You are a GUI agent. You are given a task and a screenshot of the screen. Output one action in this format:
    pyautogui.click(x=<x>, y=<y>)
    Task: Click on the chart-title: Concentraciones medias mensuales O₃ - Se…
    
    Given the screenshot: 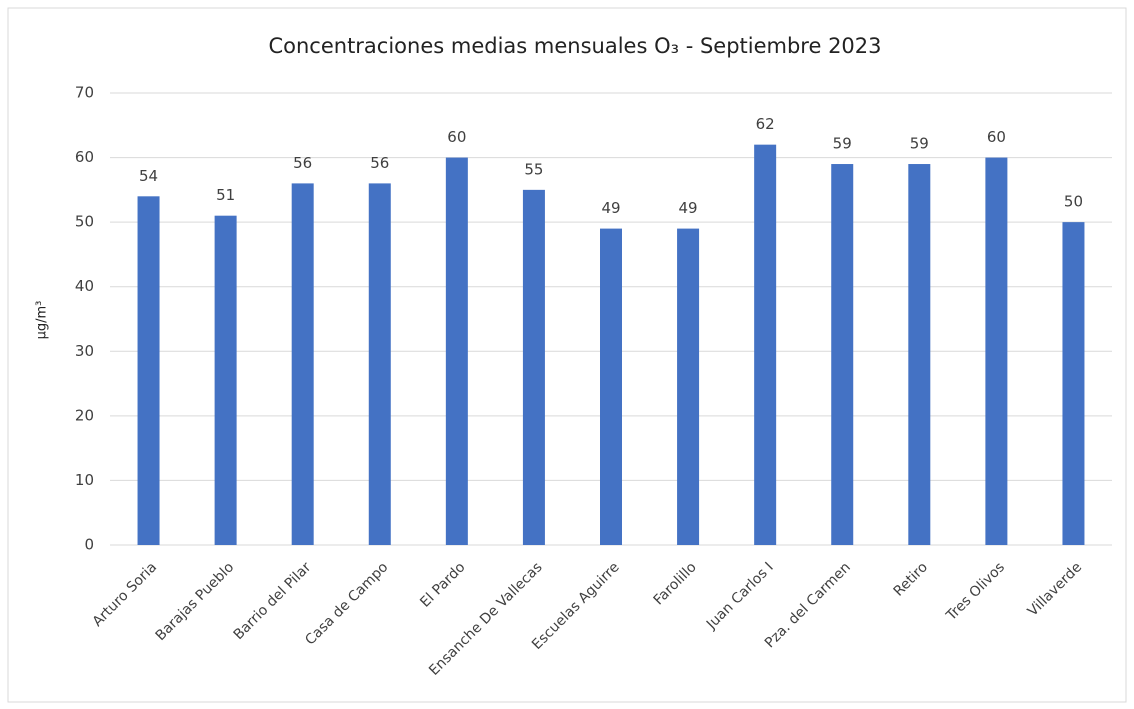 What is the action you would take?
    pyautogui.click(x=574, y=46)
    